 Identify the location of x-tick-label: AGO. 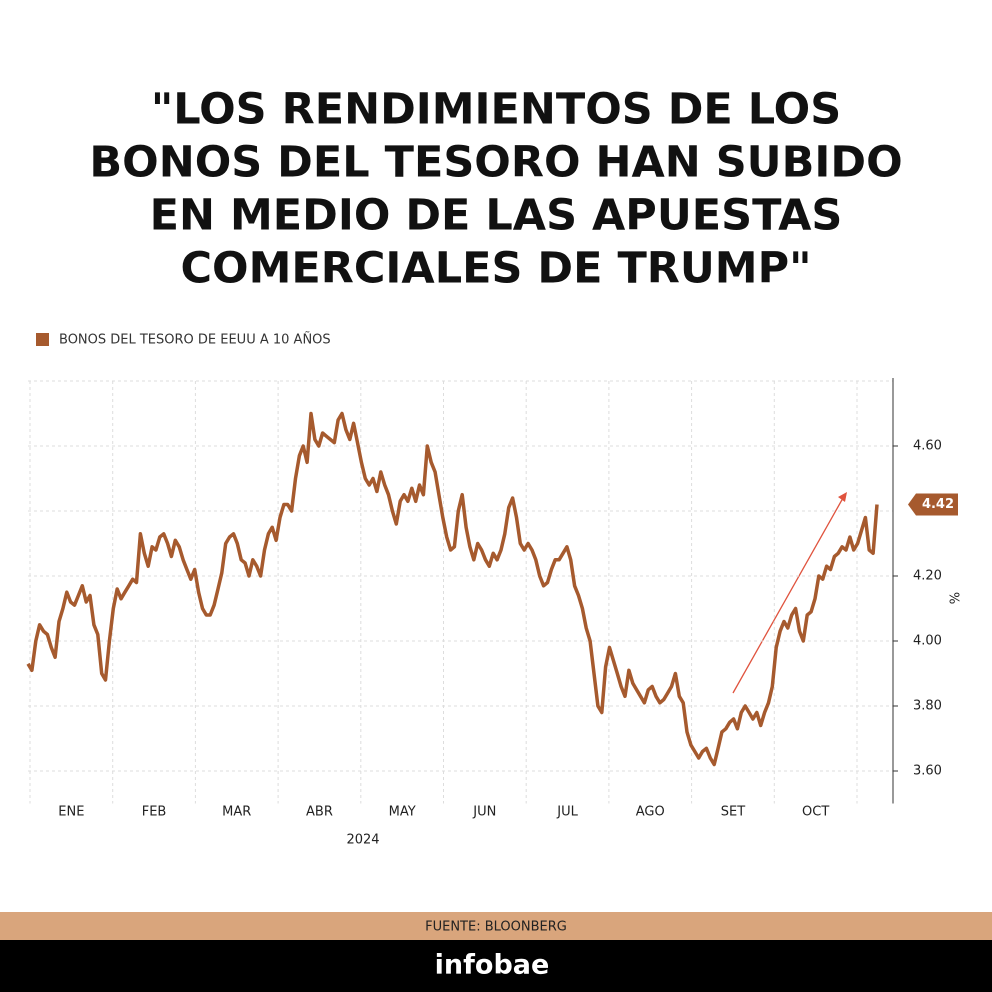
(650, 812).